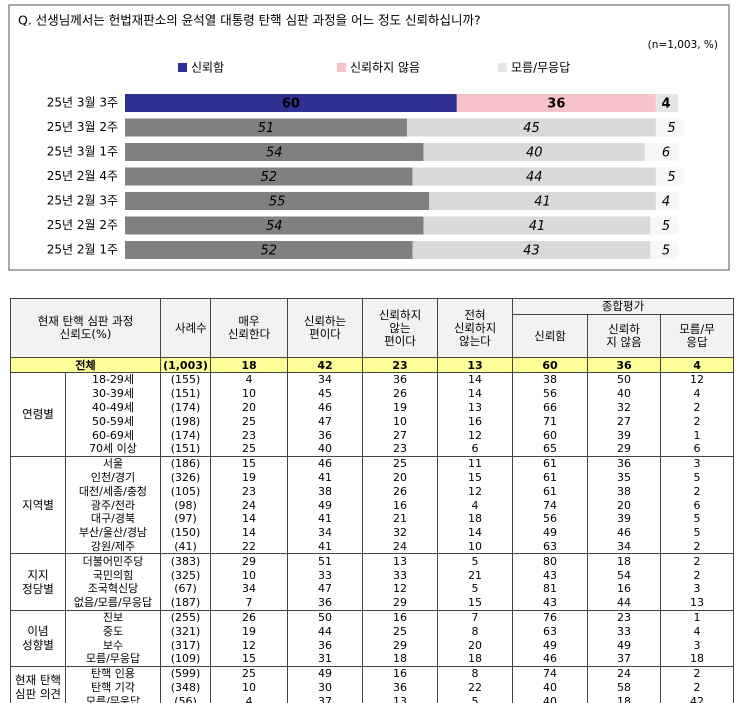 The width and height of the screenshot is (737, 703). Describe the element at coordinates (373, 631) in the screenshot. I see `data-row: 중도 (321) 19 44 25 8 63 33 4` at that location.